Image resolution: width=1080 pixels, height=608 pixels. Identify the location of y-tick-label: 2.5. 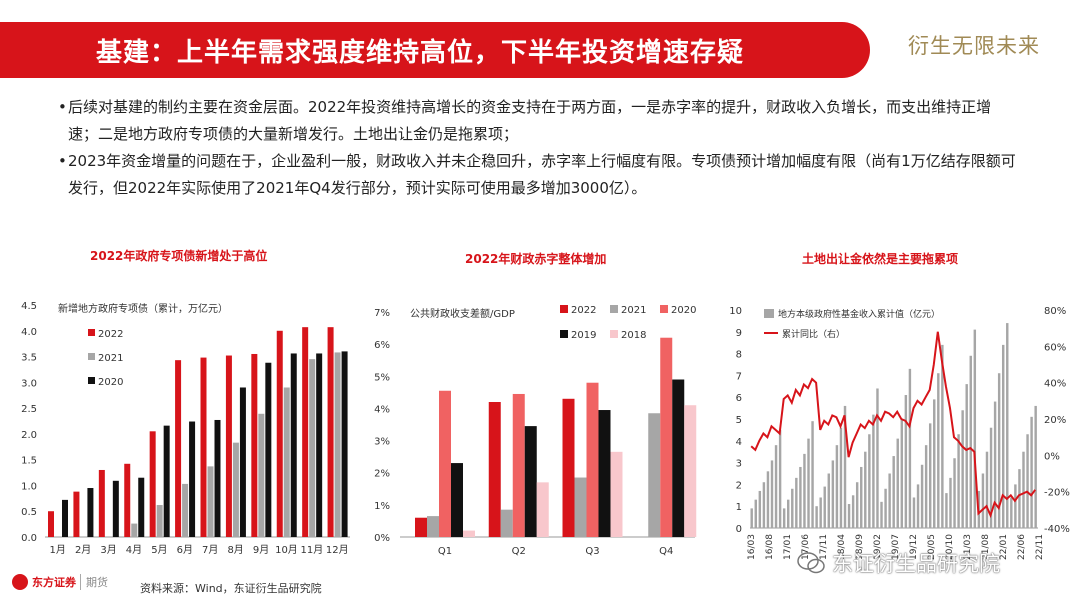
(29, 409).